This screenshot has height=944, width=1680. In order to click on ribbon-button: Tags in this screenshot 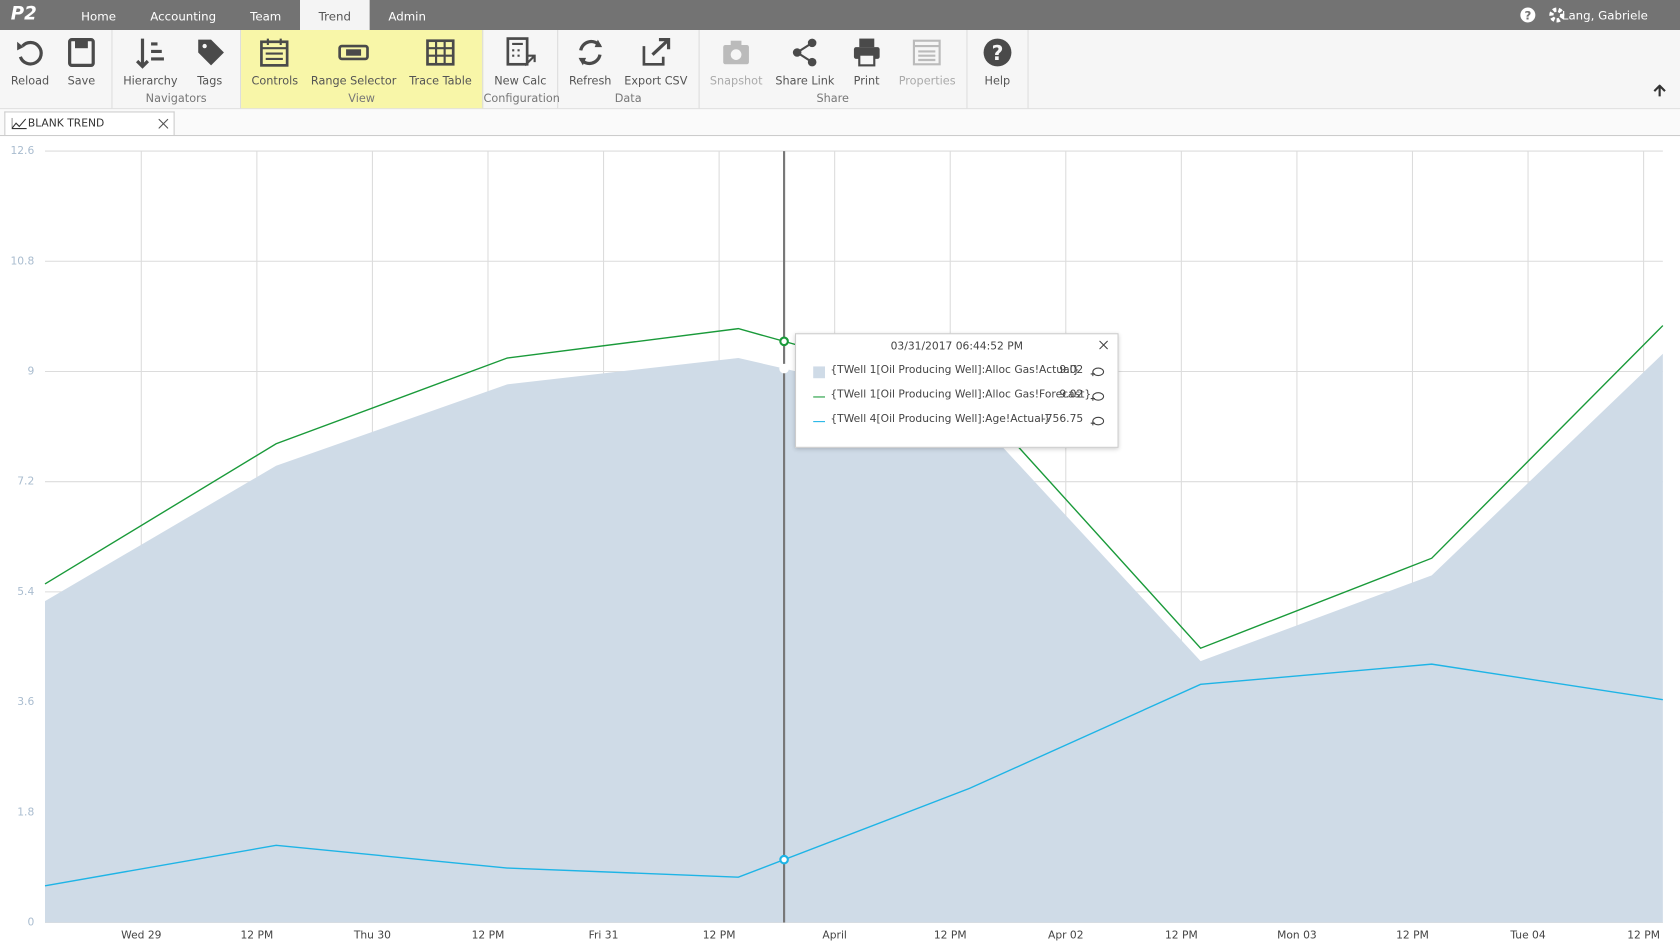, I will do `click(209, 69)`.